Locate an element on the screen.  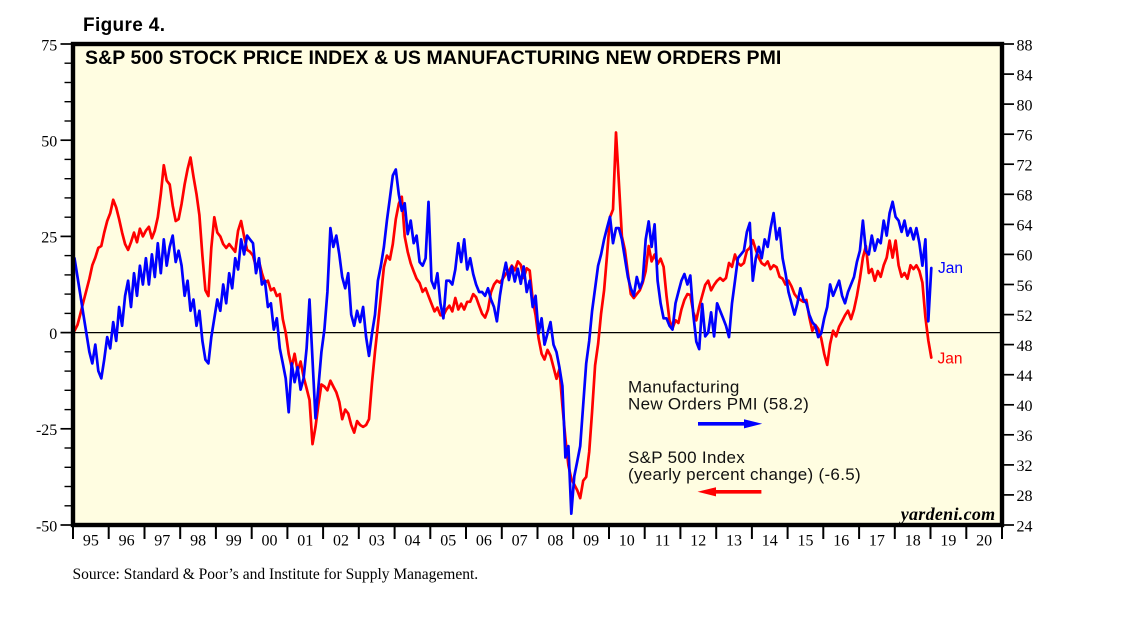
svg-text: 52 is located at coordinates (1025, 316).